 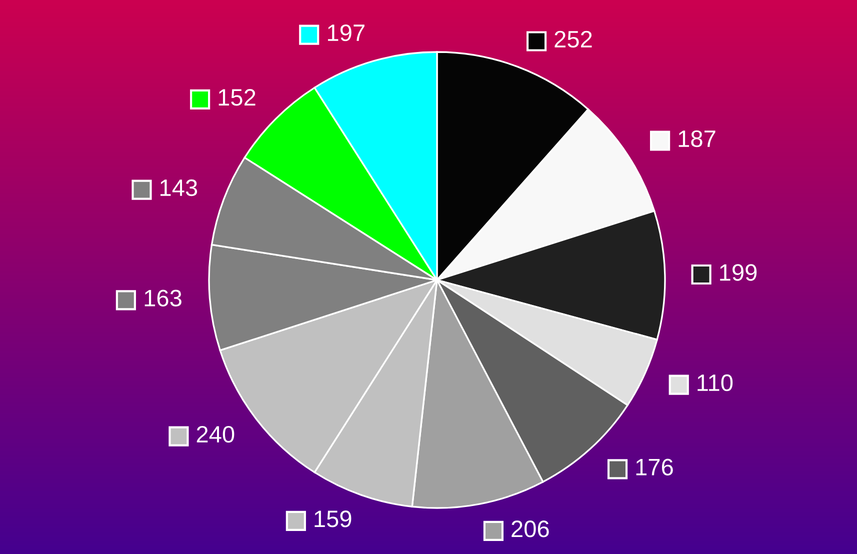 What do you see at coordinates (346, 33) in the screenshot?
I see `data-label: 197` at bounding box center [346, 33].